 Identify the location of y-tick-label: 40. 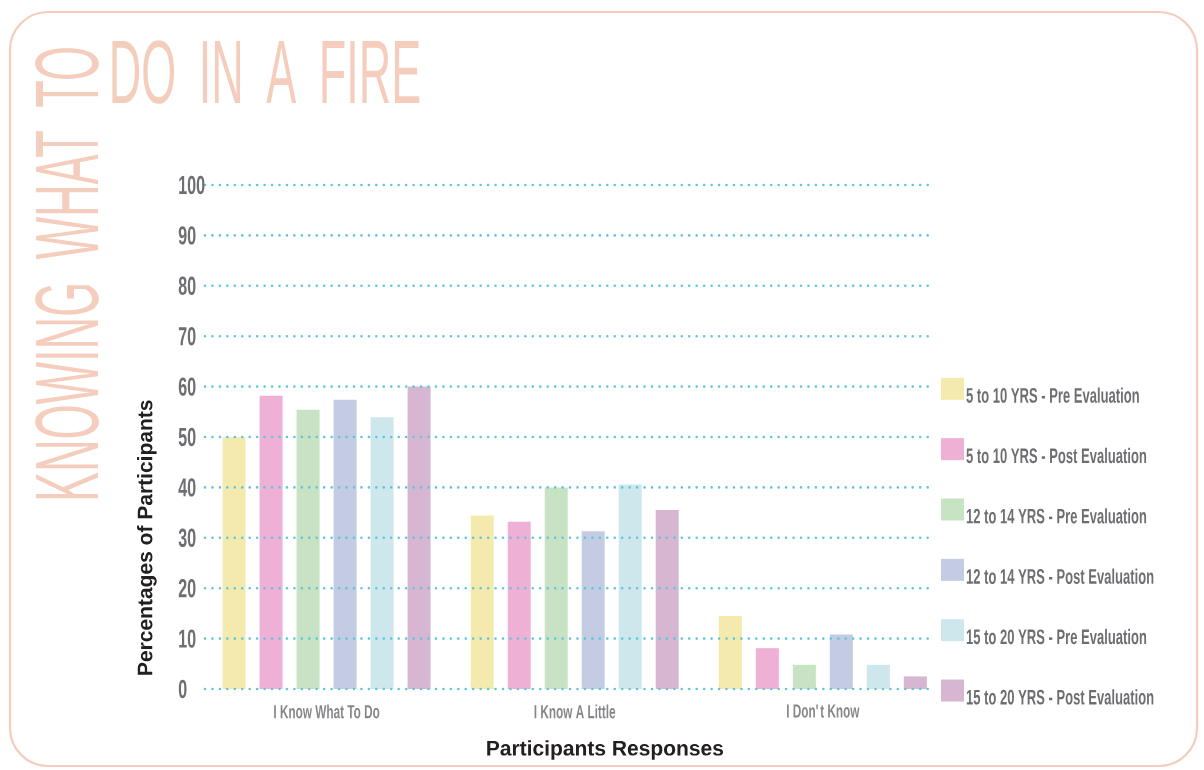
(187, 487).